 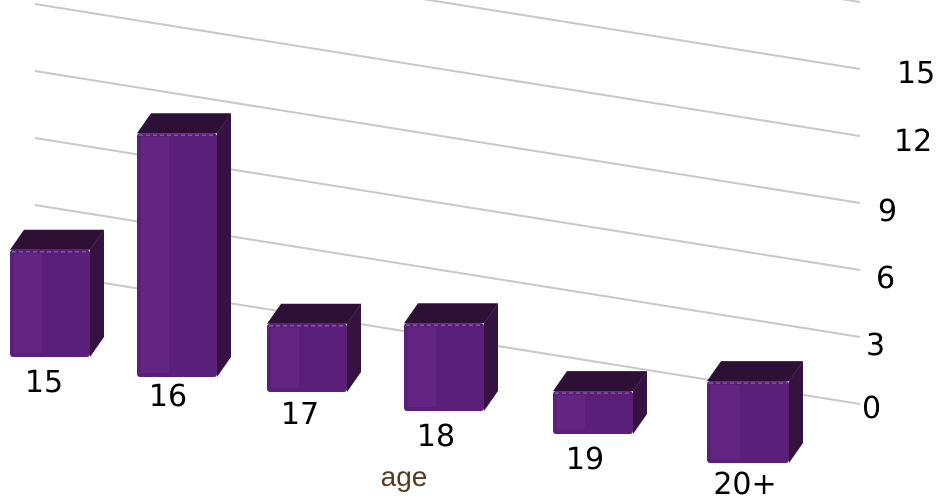 What do you see at coordinates (898, 241) in the screenshot?
I see `y-axis-ticks: 0 3 6 9 12 15` at bounding box center [898, 241].